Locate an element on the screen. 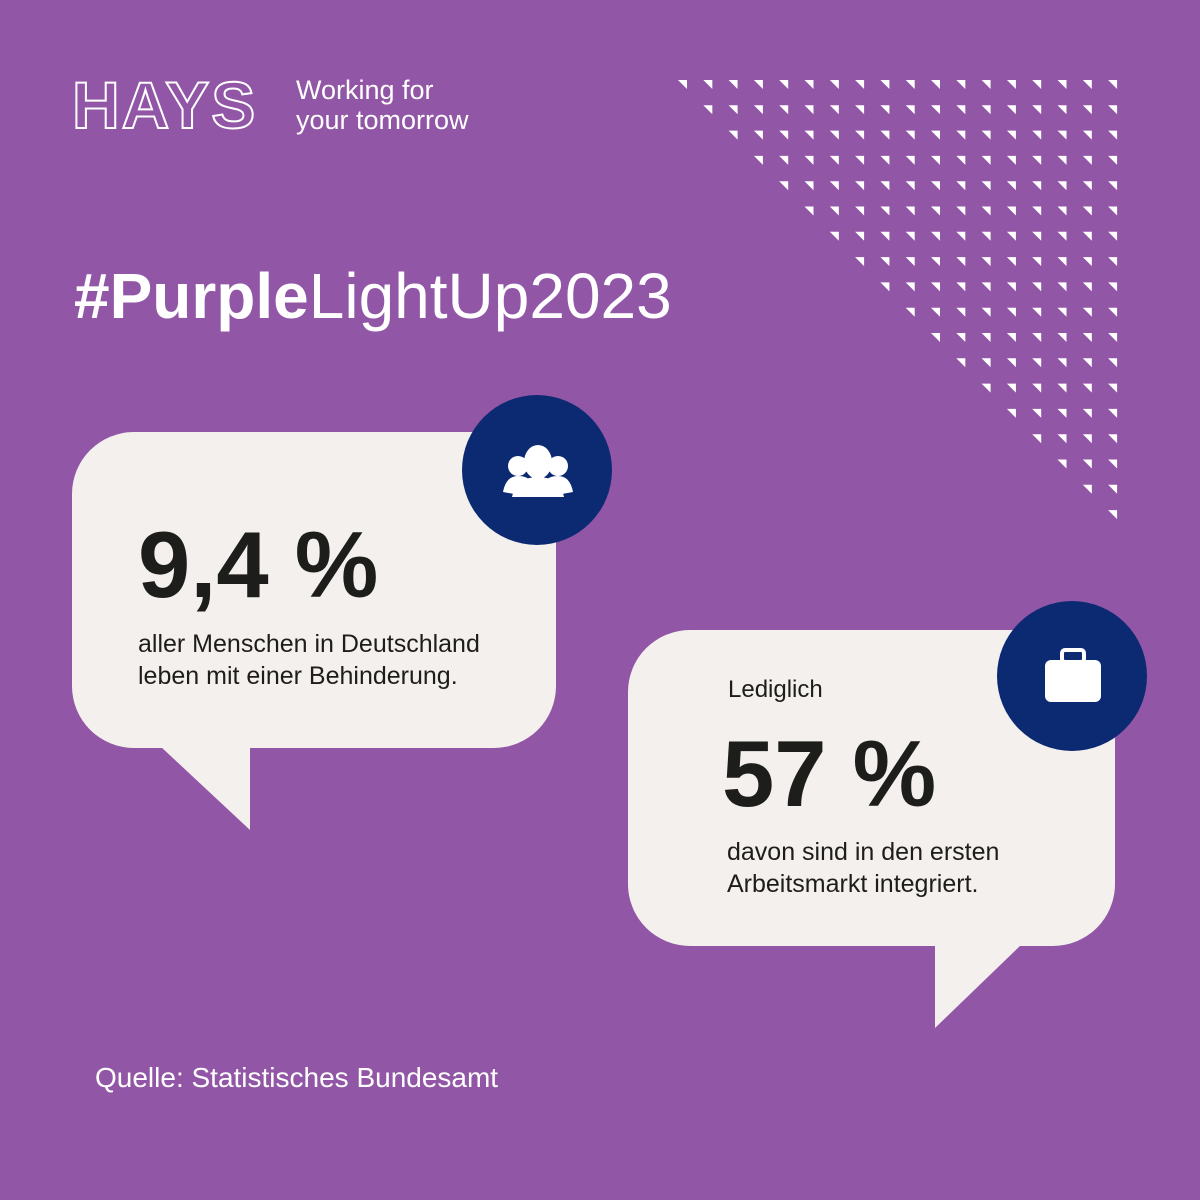  logo-tagline: your tomorrow is located at coordinates (382, 120).